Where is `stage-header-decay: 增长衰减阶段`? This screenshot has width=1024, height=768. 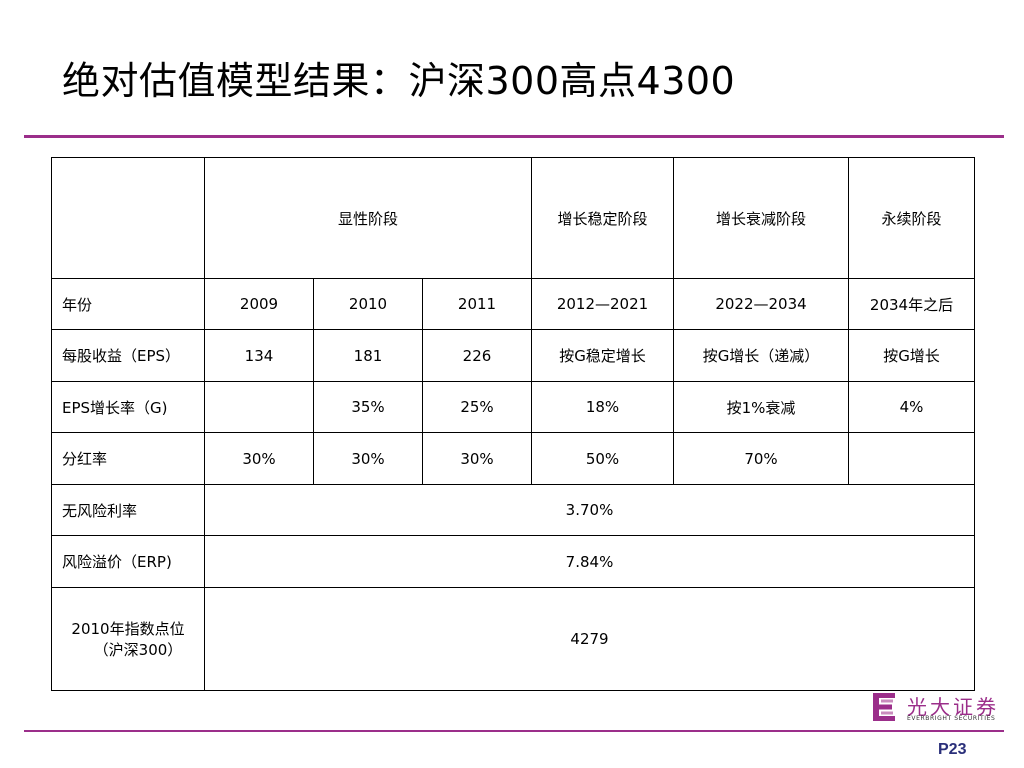
stage-header-decay: 增长衰减阶段 is located at coordinates (761, 218).